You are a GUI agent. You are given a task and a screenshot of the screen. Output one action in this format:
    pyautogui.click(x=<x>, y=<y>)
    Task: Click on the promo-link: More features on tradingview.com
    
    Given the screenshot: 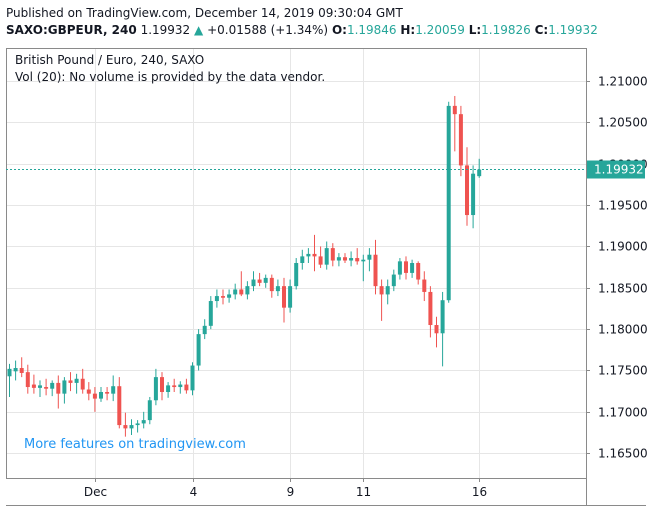 What is the action you would take?
    pyautogui.click(x=135, y=444)
    